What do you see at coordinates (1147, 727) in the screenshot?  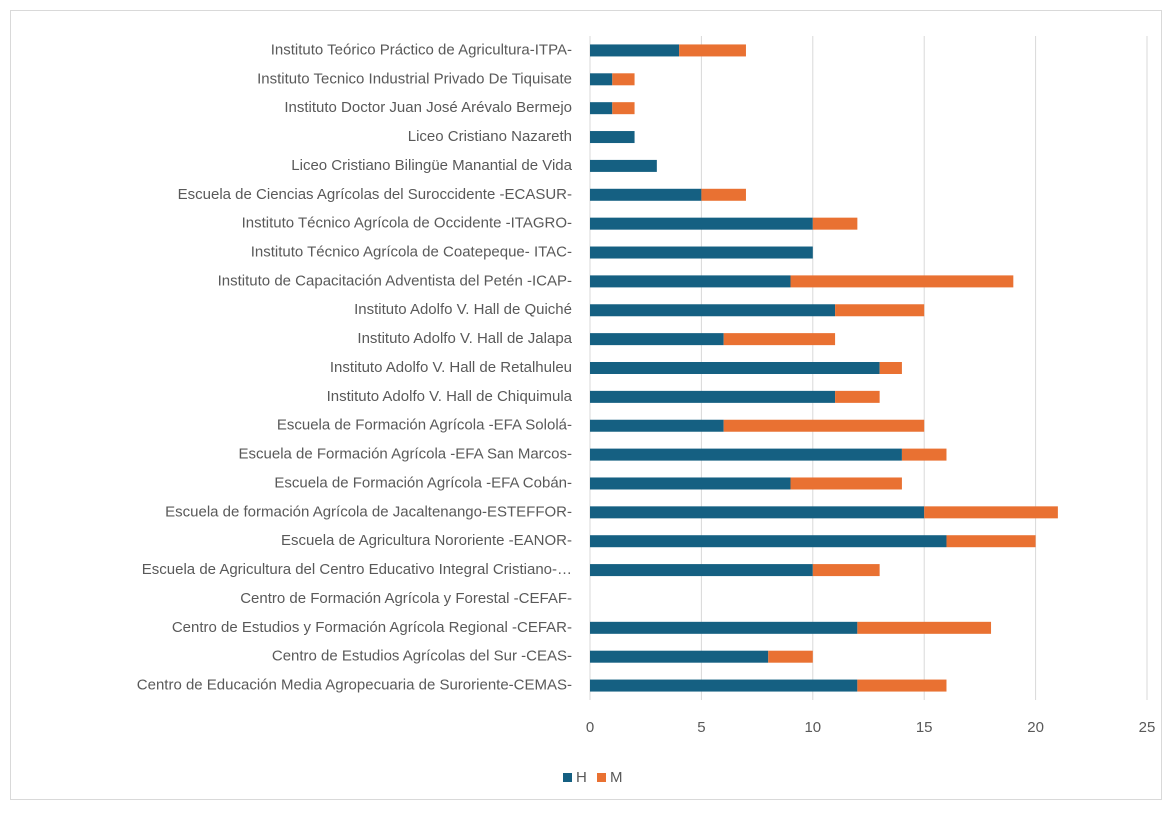 I see `x-tick-label: 25` at bounding box center [1147, 727].